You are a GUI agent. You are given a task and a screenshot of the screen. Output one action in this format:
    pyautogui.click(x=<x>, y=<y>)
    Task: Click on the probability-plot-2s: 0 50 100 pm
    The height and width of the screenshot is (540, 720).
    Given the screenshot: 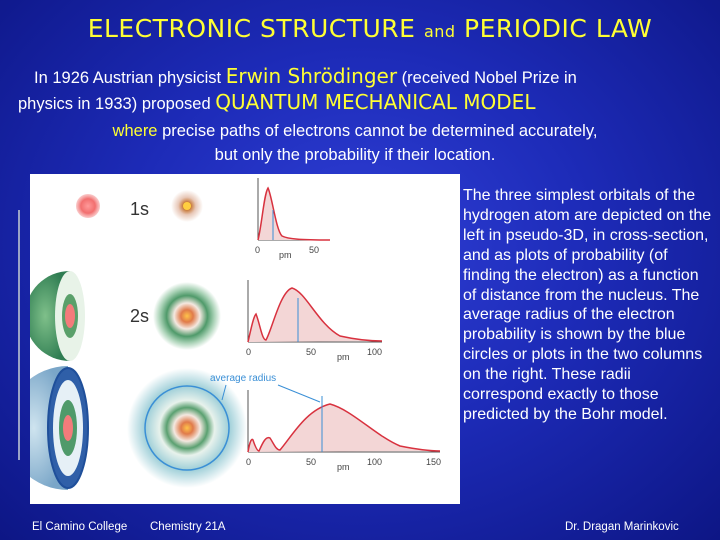 What is the action you would take?
    pyautogui.click(x=314, y=321)
    